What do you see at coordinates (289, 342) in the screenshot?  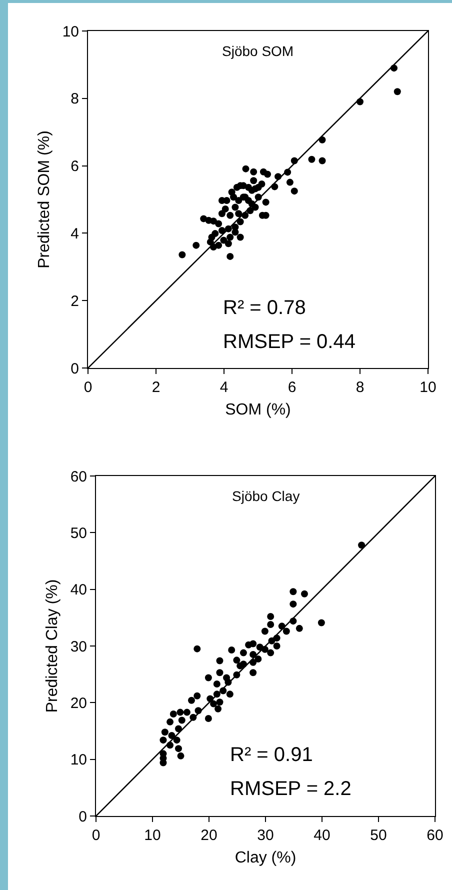 I see `annotation: RMSEP = 0.44` at bounding box center [289, 342].